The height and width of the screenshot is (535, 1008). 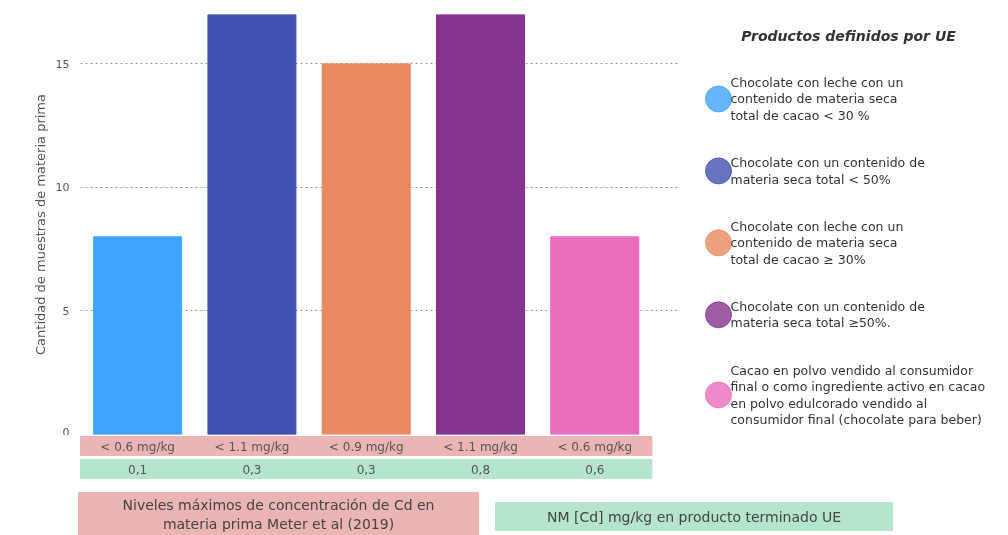 What do you see at coordinates (40, 224) in the screenshot?
I see `y-axis-title: Cantidad de muestras de materia prima` at bounding box center [40, 224].